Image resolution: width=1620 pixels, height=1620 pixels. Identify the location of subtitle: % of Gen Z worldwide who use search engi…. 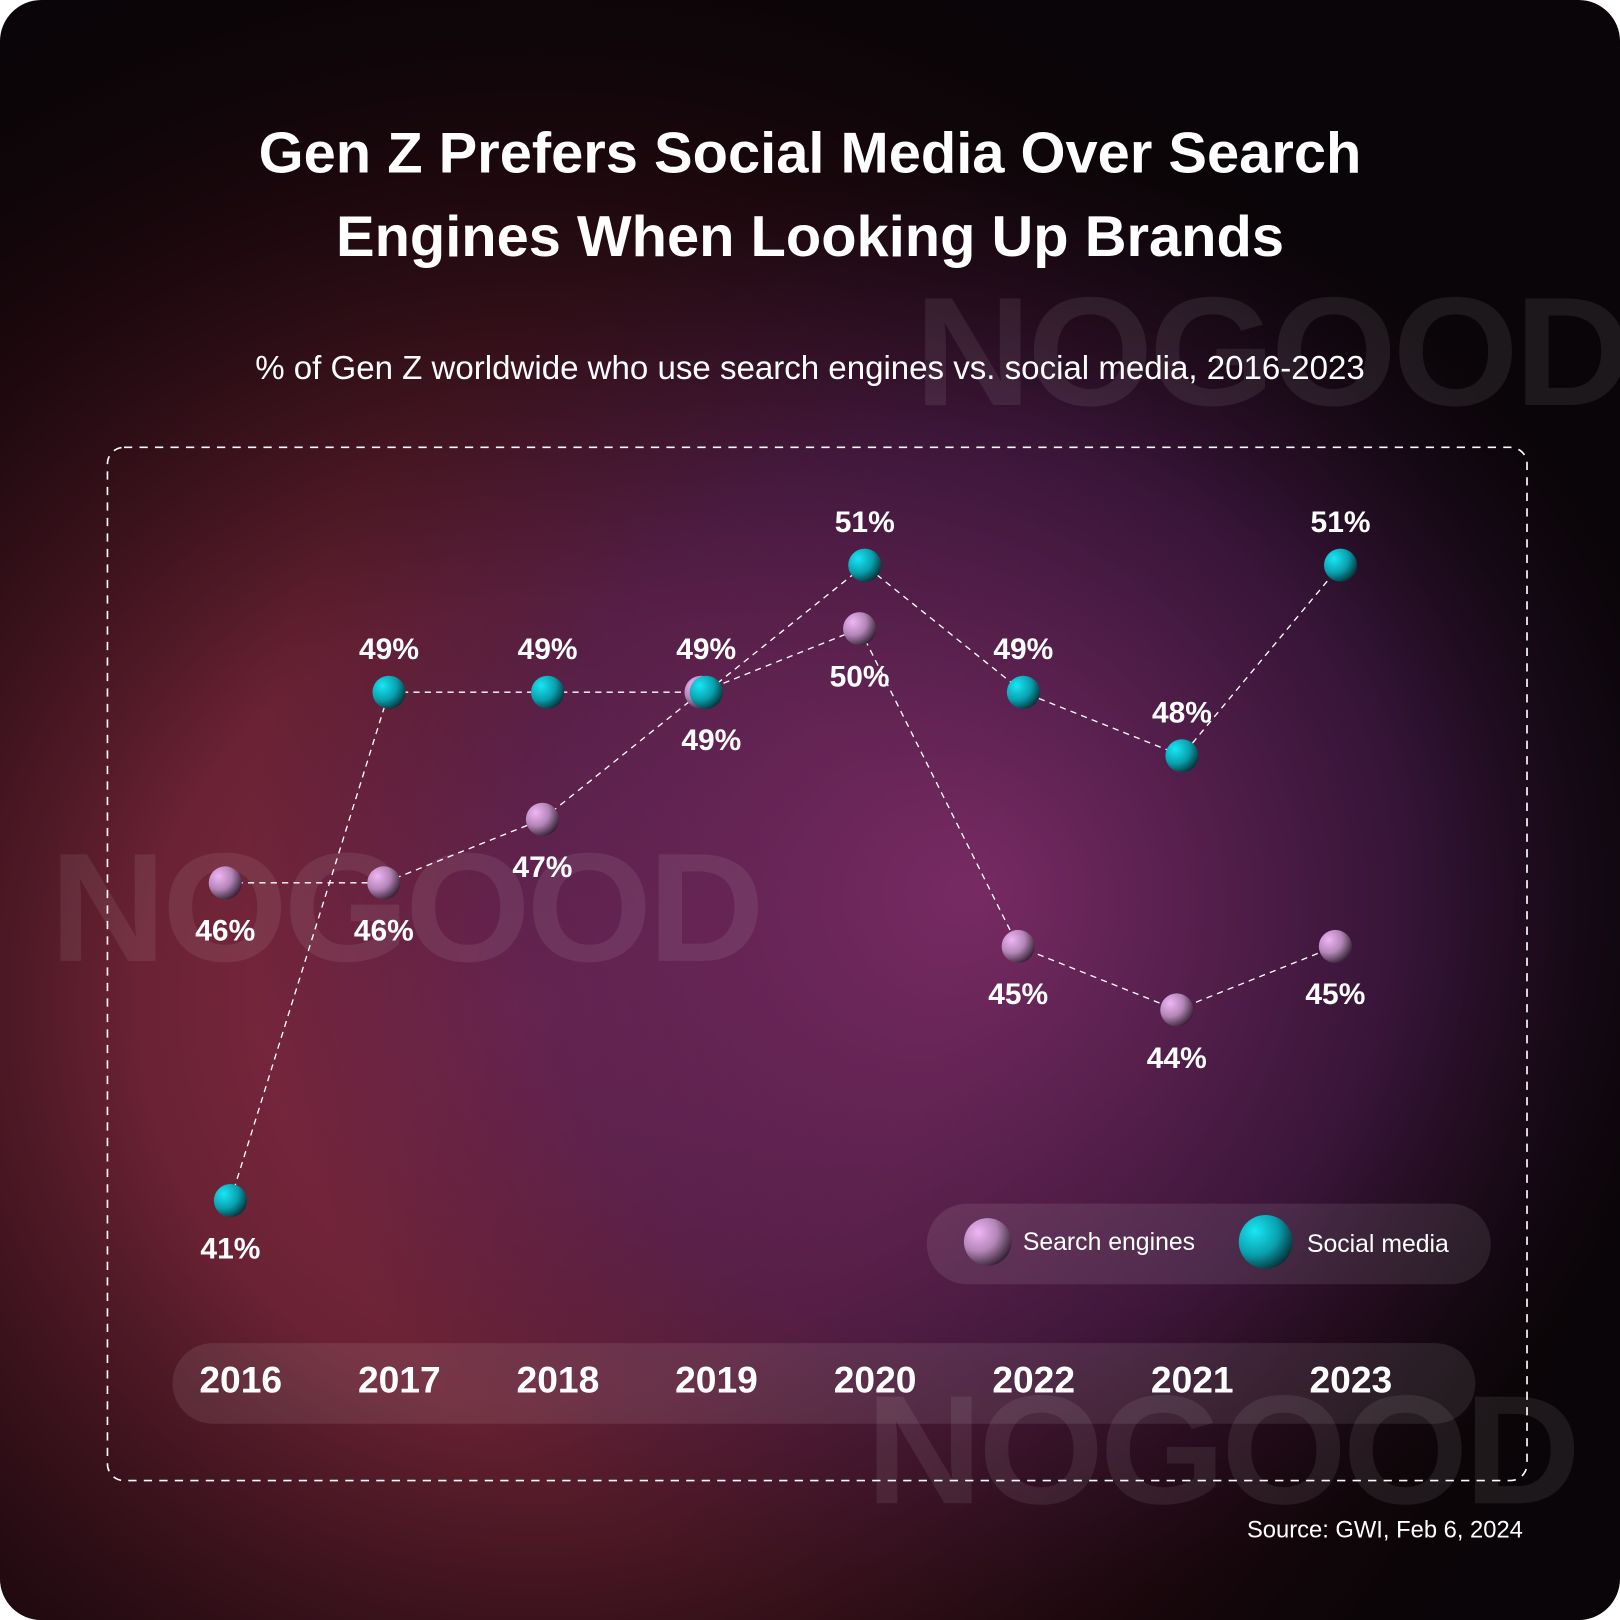
(810, 368).